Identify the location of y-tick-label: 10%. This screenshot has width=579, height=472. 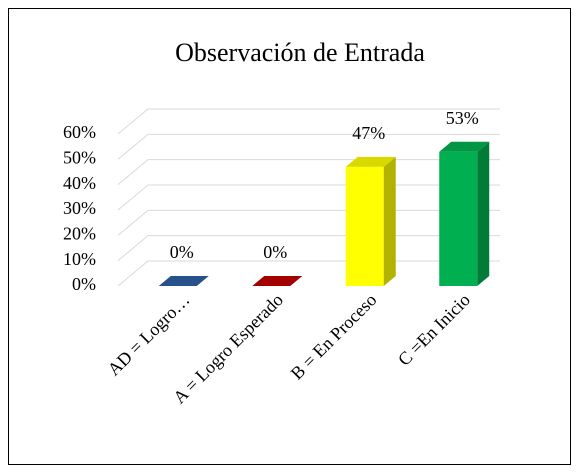
(79, 259).